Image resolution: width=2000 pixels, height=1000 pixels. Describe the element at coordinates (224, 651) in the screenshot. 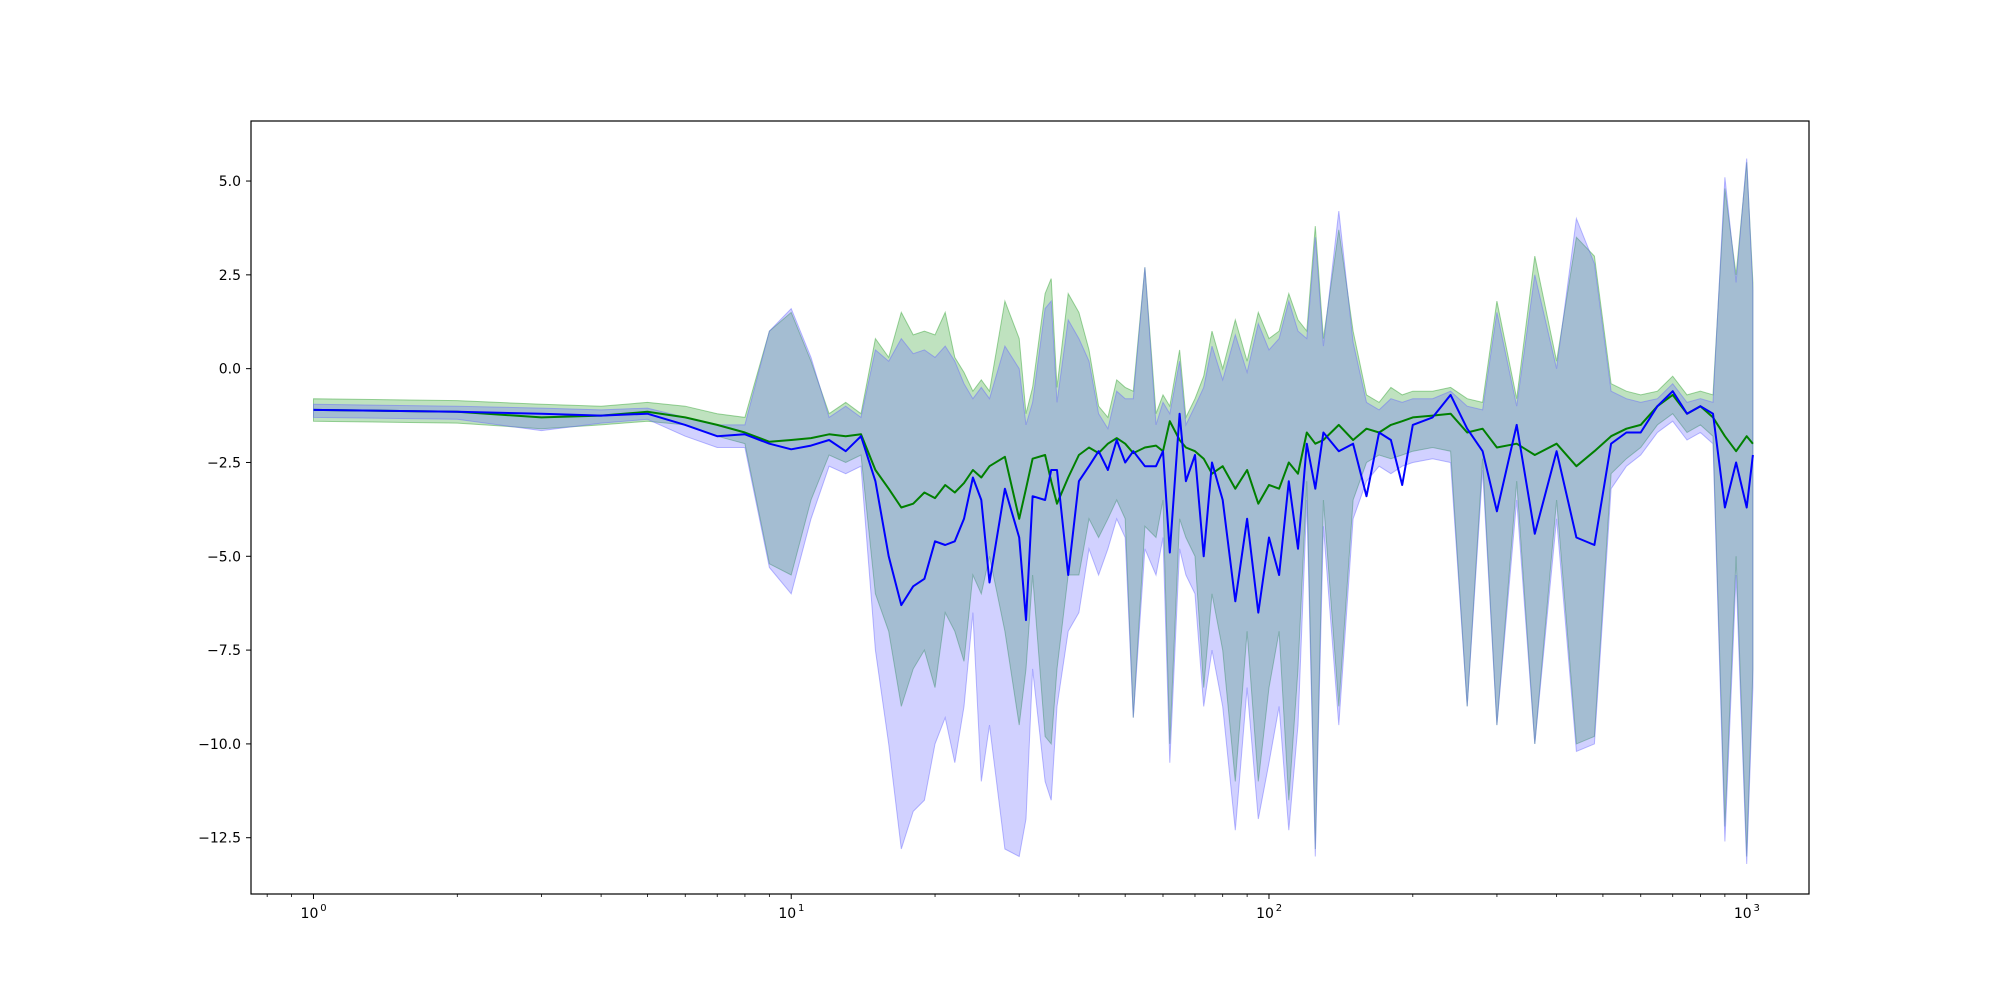

I see `y-tick-label: −7.5` at that location.